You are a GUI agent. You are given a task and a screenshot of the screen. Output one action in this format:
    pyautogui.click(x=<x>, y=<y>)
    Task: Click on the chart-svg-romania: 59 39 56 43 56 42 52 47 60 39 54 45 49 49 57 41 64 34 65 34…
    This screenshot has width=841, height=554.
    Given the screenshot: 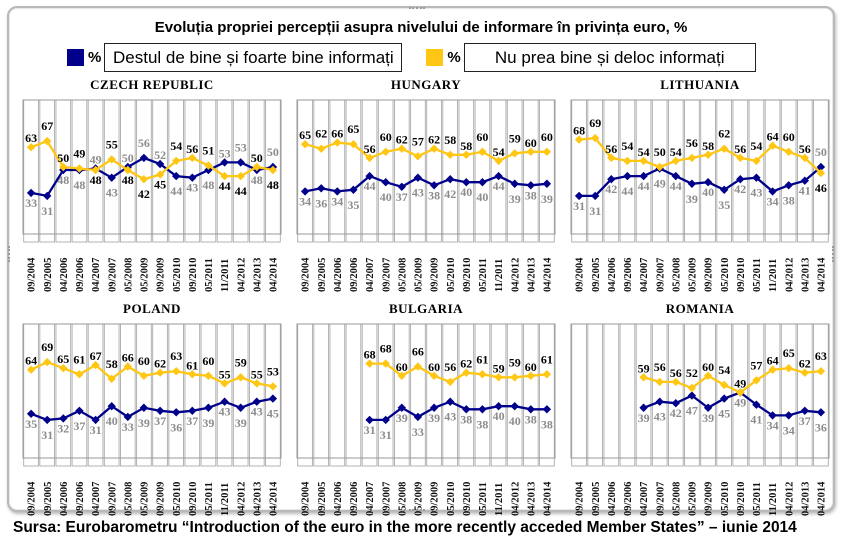 What is the action you would take?
    pyautogui.click(x=700, y=419)
    